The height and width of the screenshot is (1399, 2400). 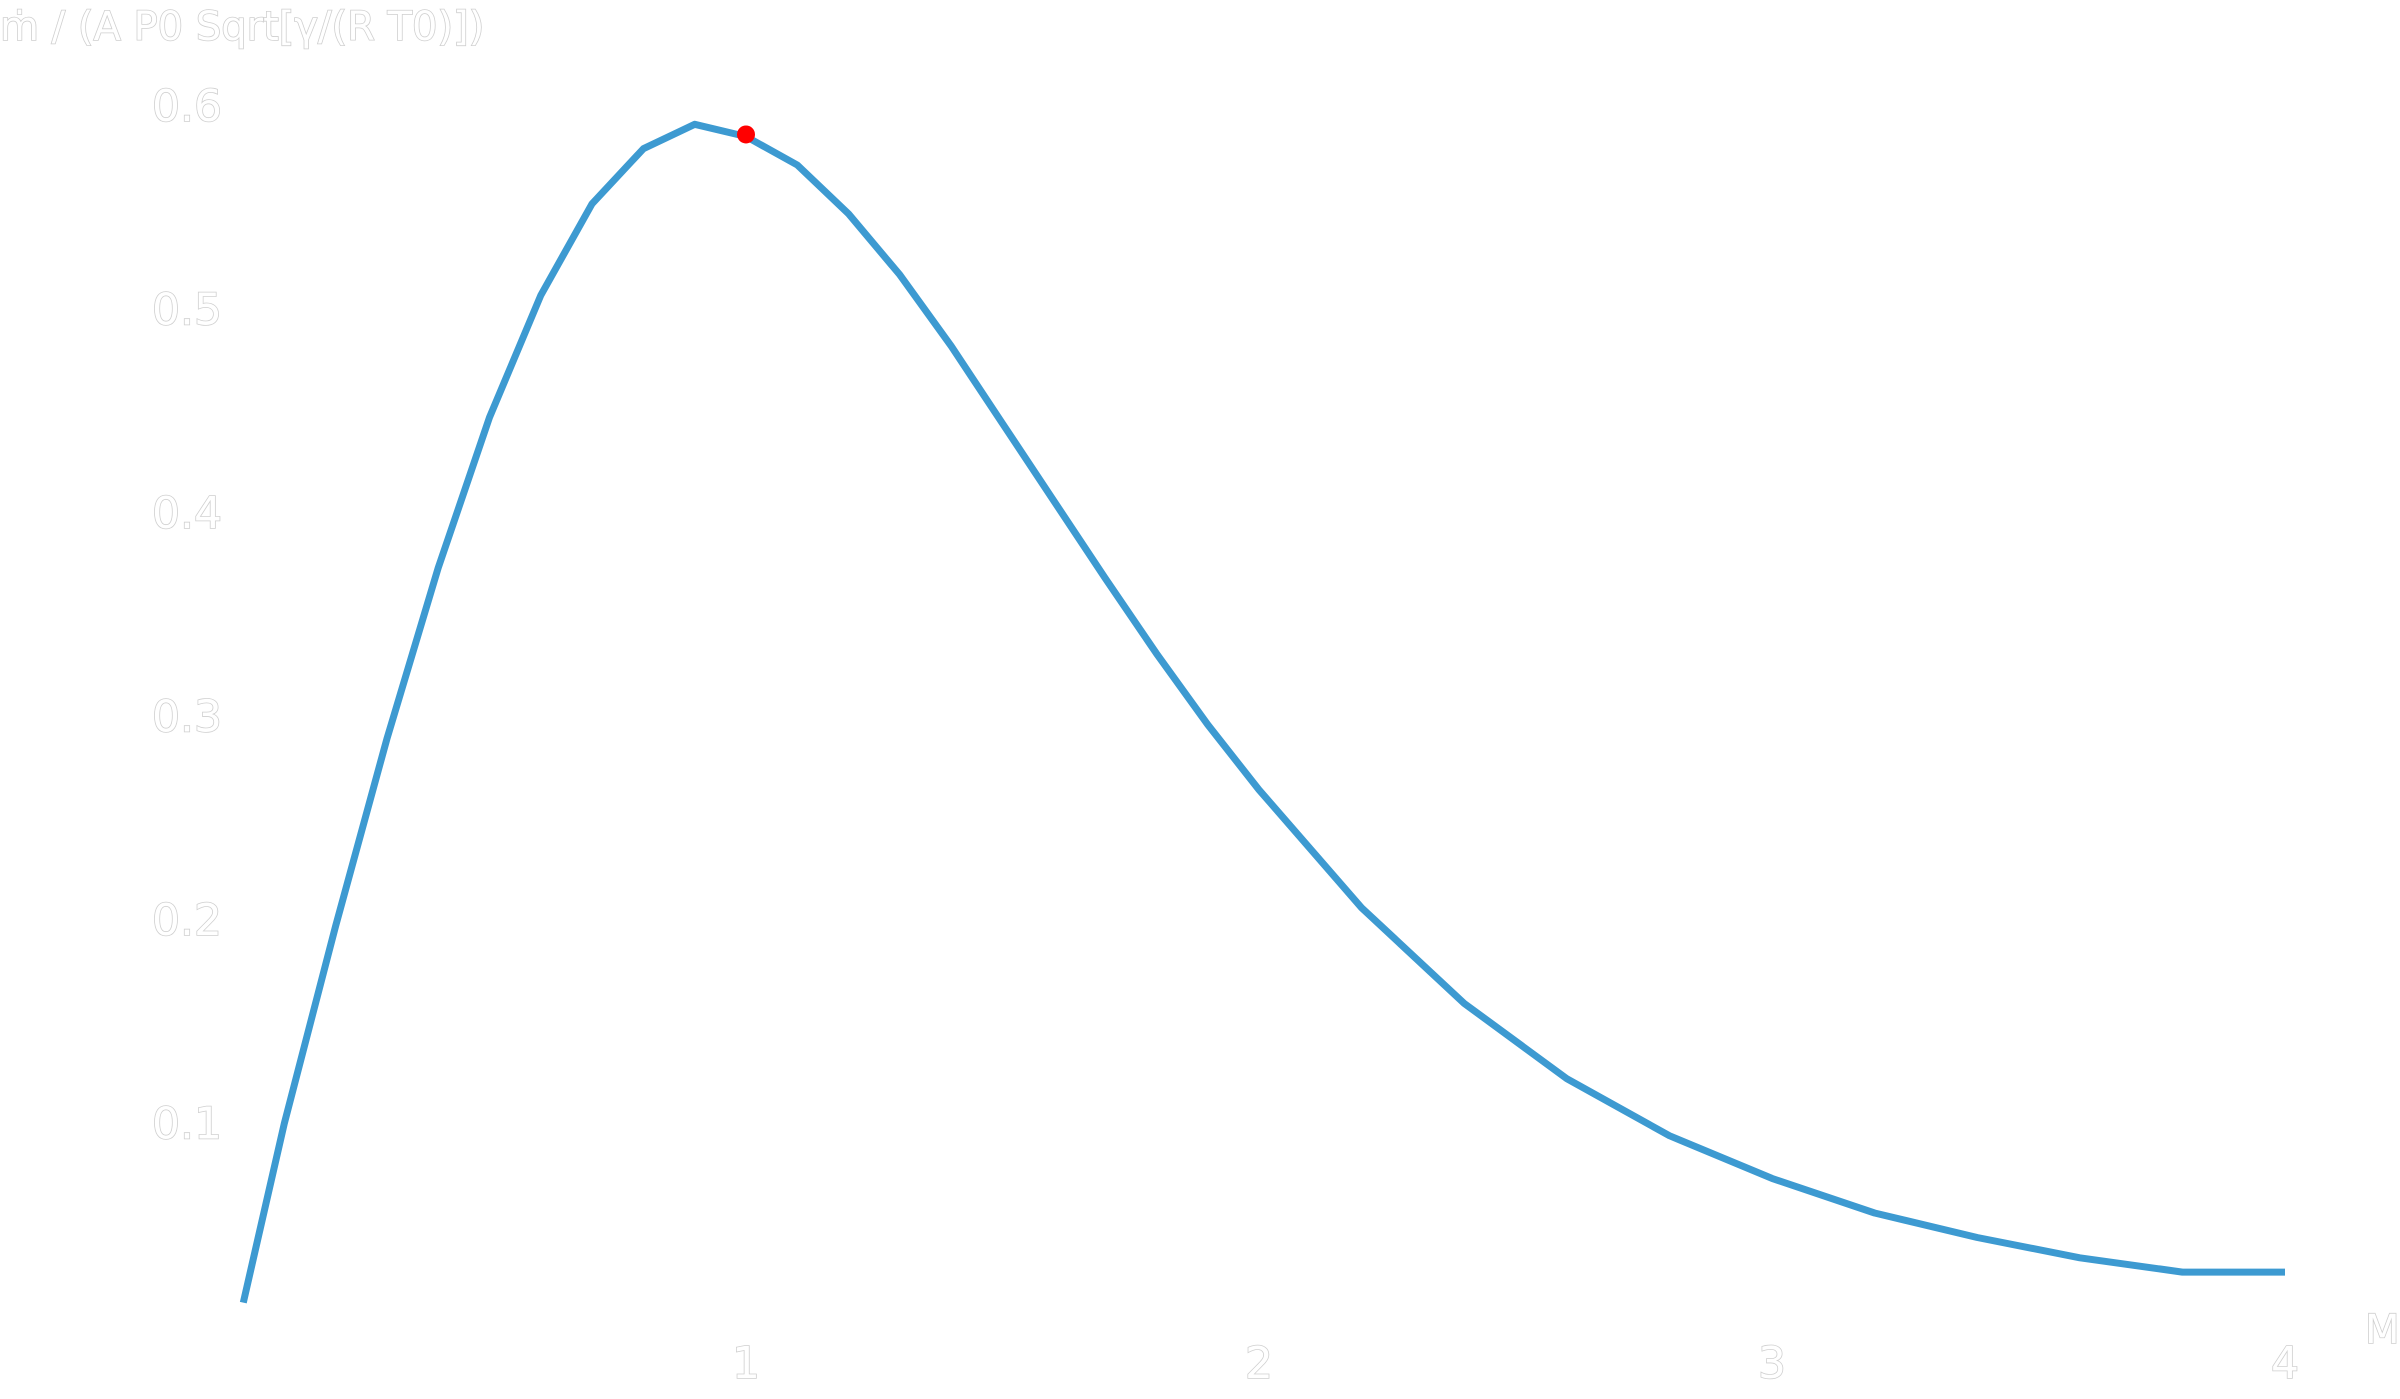 What do you see at coordinates (2382, 1330) in the screenshot?
I see `x-axis-label: M` at bounding box center [2382, 1330].